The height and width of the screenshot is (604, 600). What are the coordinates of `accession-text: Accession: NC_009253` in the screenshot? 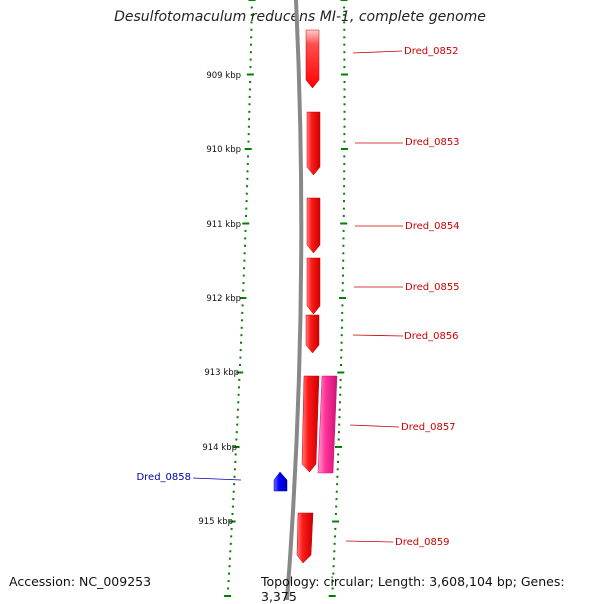 It's located at (80, 581).